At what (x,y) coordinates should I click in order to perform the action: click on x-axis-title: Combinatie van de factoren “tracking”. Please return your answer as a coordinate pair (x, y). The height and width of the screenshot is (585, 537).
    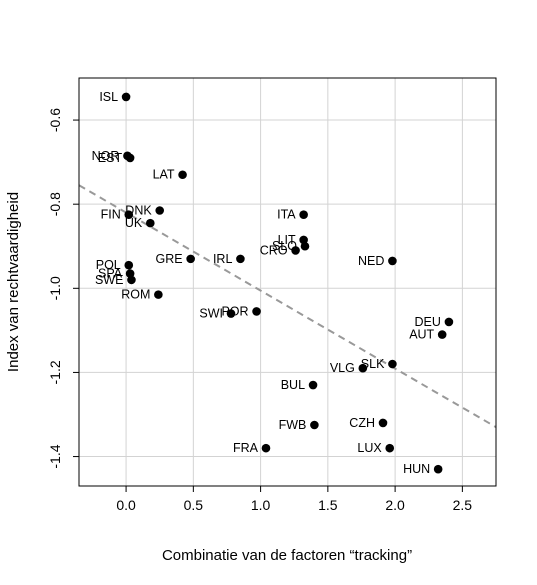
    Looking at the image, I should click on (287, 555).